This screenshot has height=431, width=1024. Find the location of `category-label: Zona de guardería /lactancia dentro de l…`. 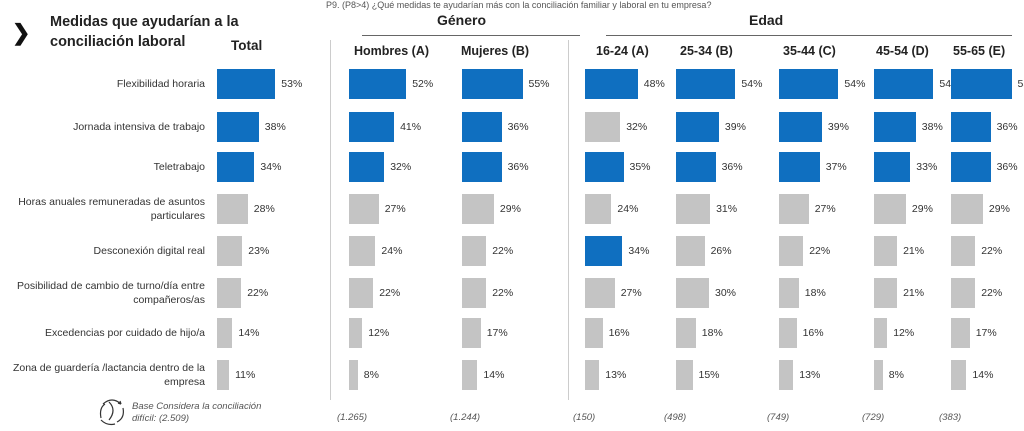

category-label: Zona de guardería /lactancia dentro de l… is located at coordinates (102, 375).